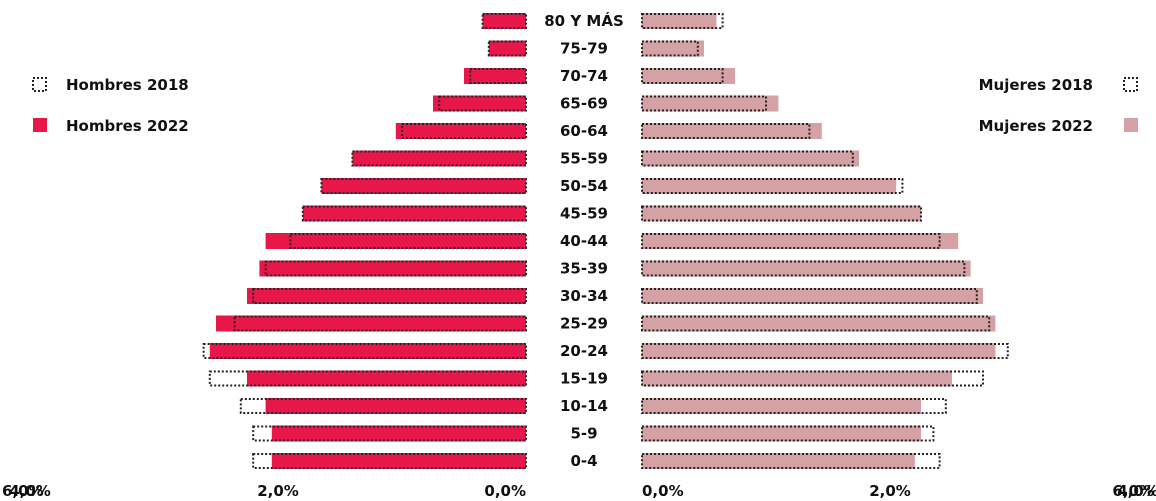 This screenshot has width=1156, height=501. What do you see at coordinates (584, 159) in the screenshot?
I see `age-label-55-59: 55-59` at bounding box center [584, 159].